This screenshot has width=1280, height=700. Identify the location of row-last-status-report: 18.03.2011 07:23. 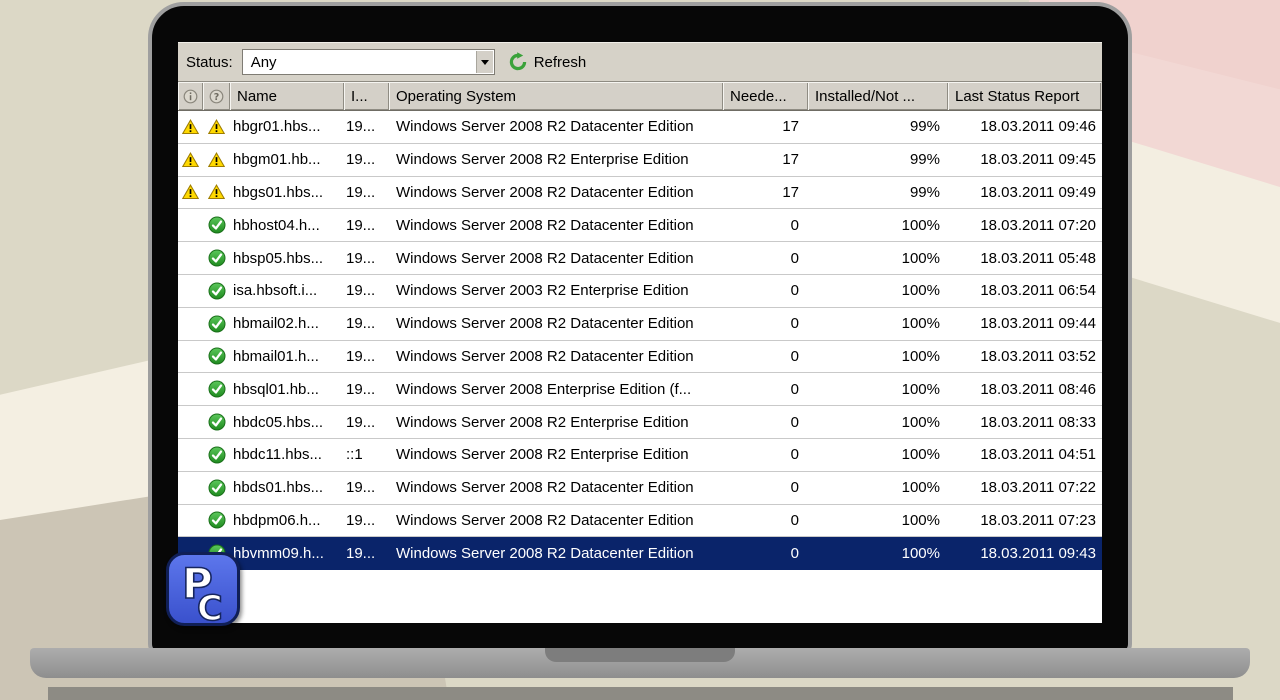
(1038, 520).